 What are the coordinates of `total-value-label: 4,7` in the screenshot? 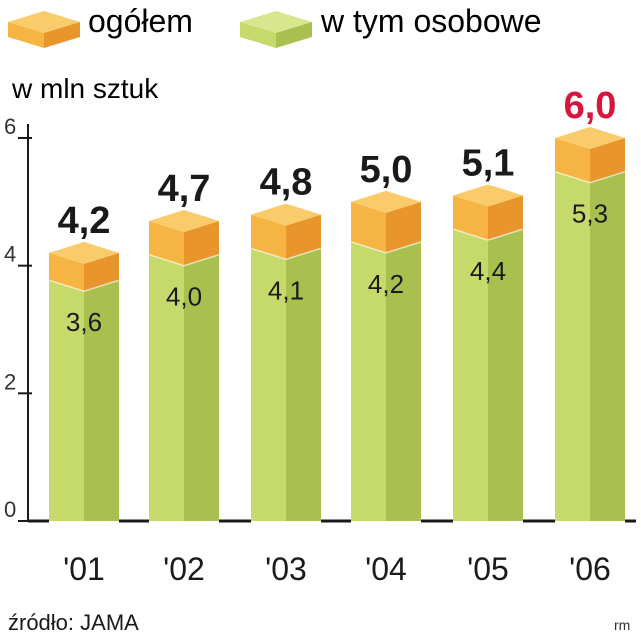 It's located at (184, 189).